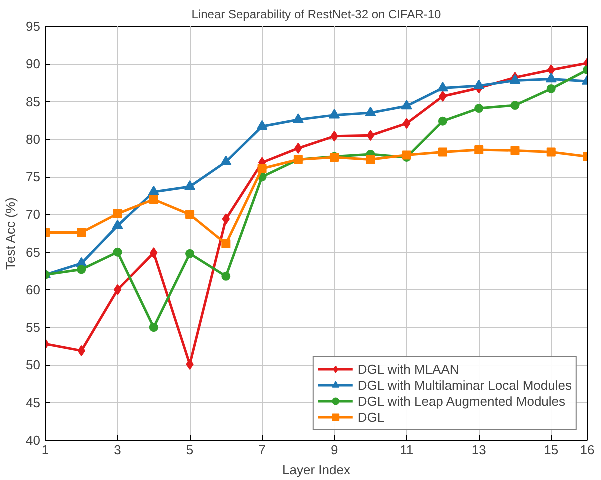 This screenshot has width=601, height=480. I want to click on x-tick-label: 7, so click(262, 450).